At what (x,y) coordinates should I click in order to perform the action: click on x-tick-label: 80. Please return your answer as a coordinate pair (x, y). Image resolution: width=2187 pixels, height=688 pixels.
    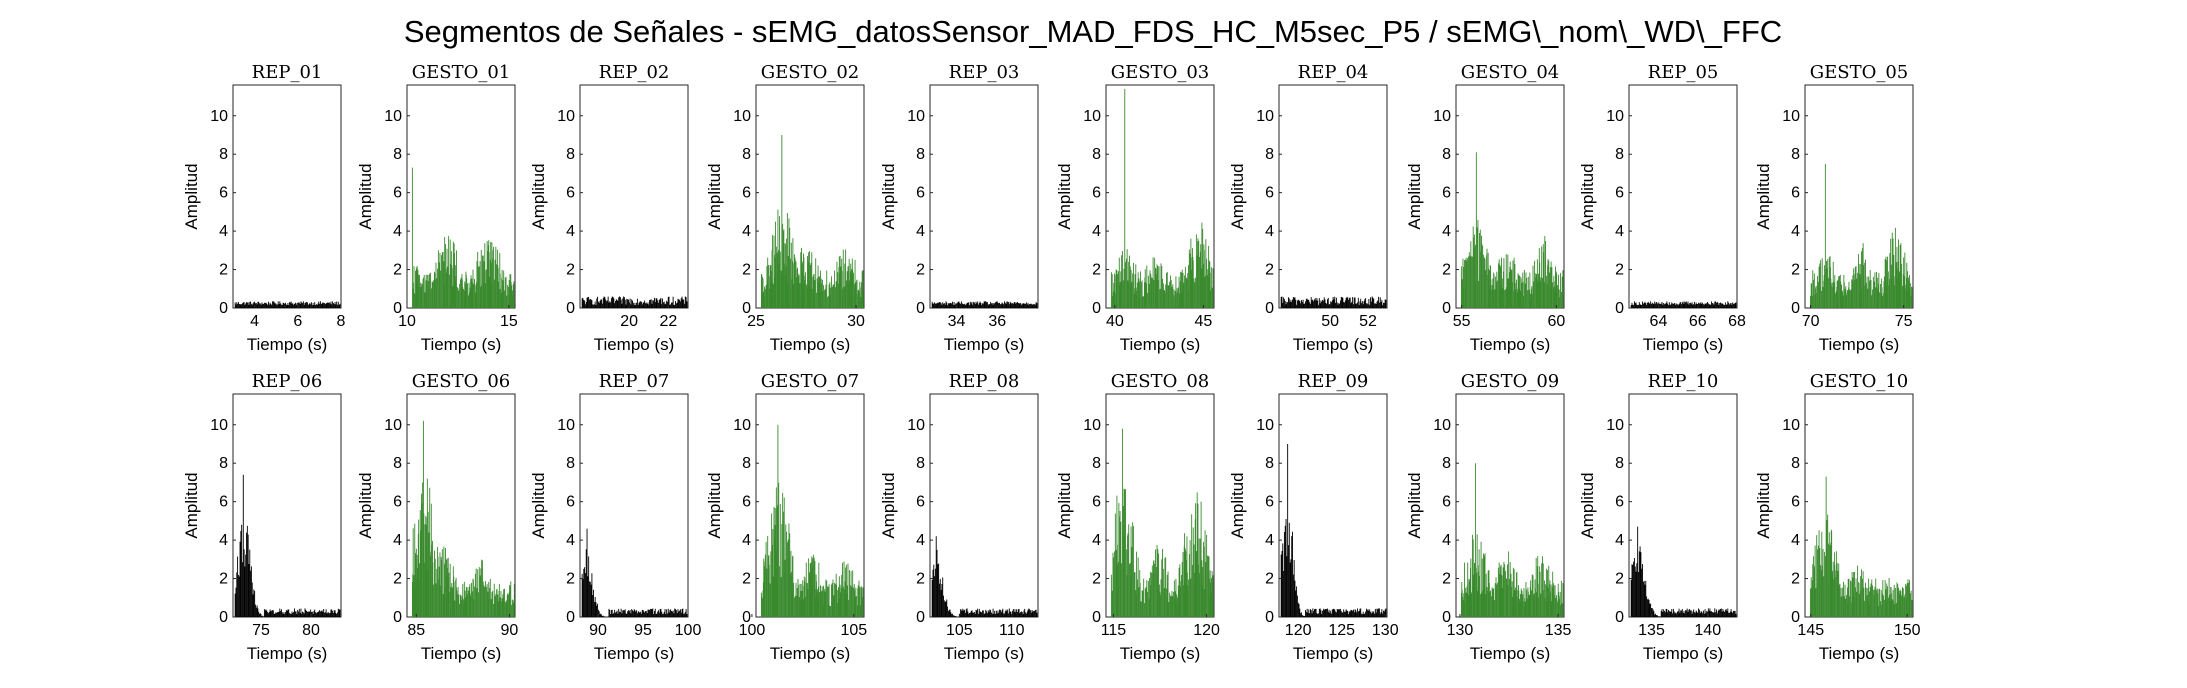
    Looking at the image, I should click on (311, 630).